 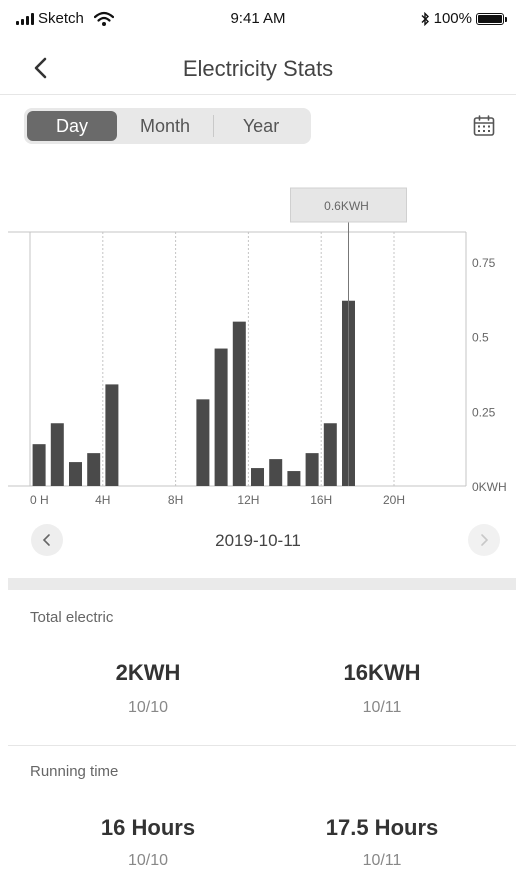 What do you see at coordinates (148, 860) in the screenshot?
I see `running-time-prev-date: 10/10` at bounding box center [148, 860].